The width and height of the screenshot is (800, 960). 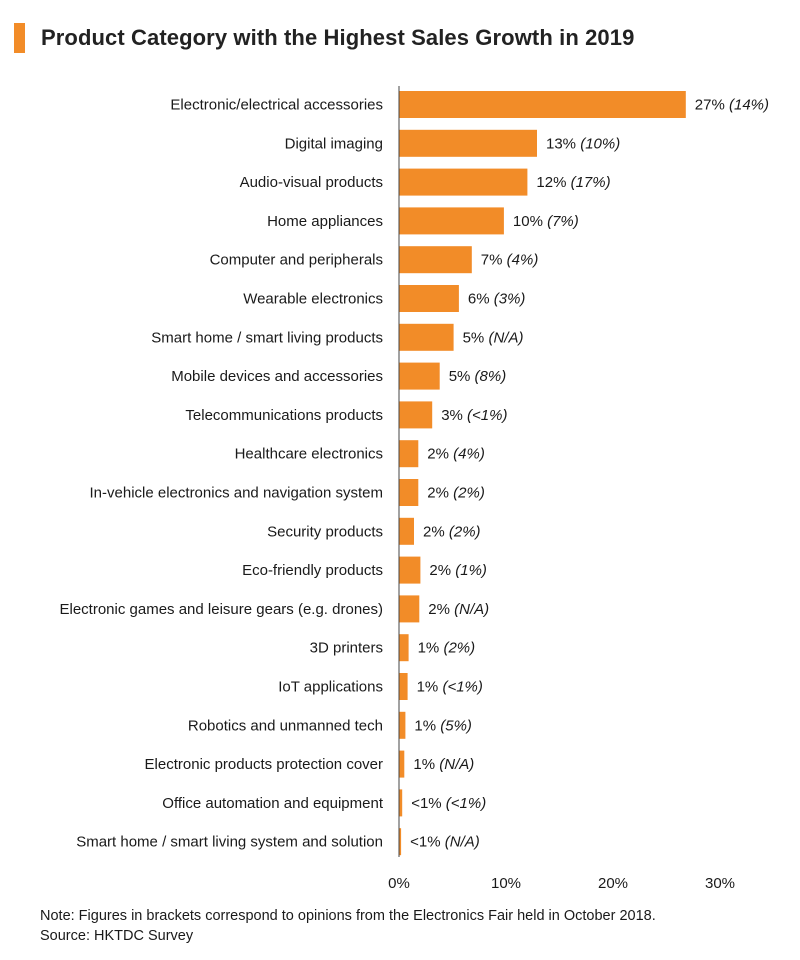 I want to click on value-label-office-automation-and-equipment: <1% (<1%), so click(x=448, y=803).